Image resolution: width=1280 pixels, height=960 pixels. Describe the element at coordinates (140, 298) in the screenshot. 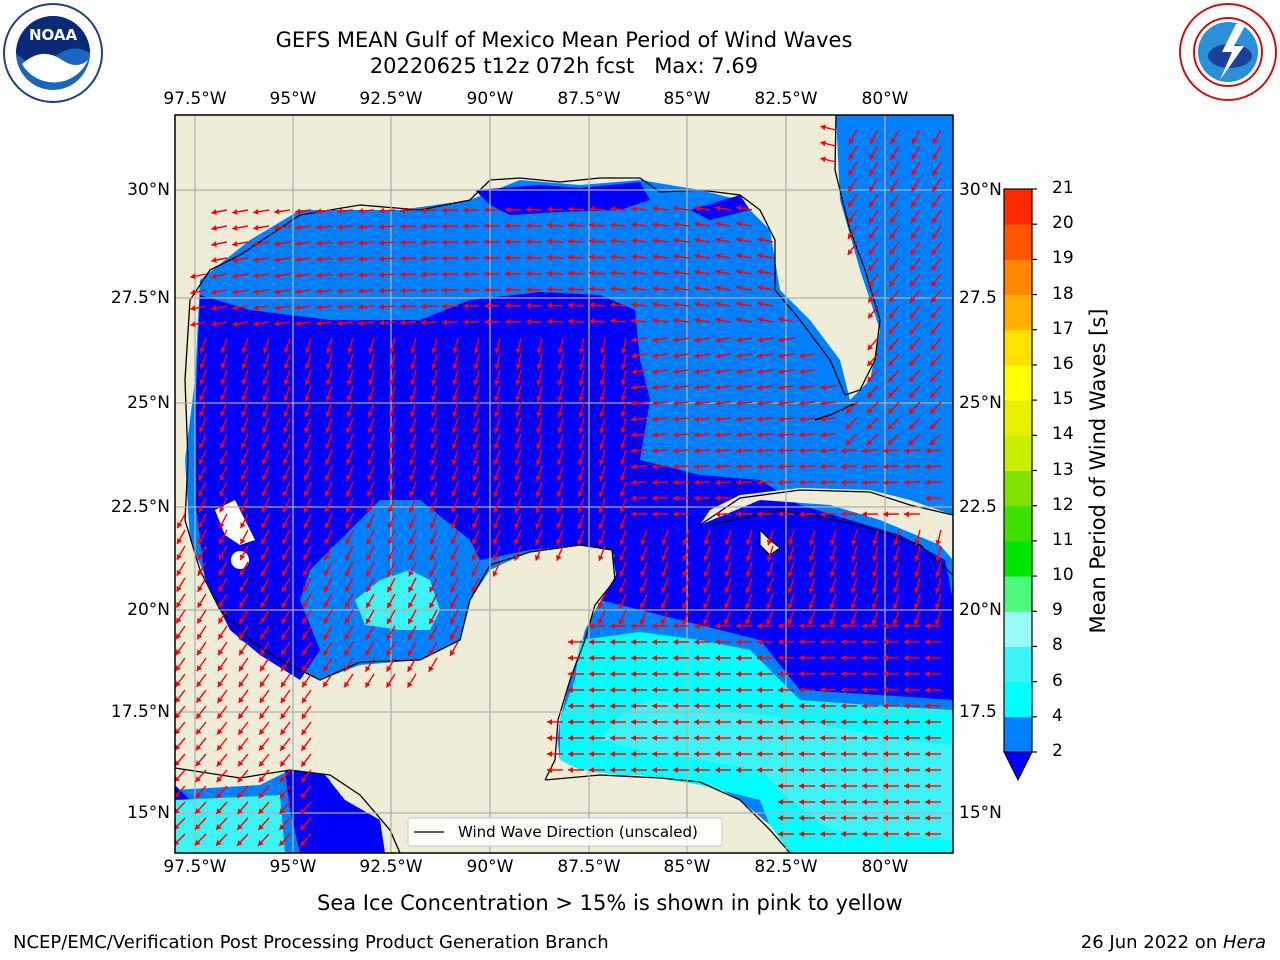

I see `lat-tick-left: 27.5°N` at that location.